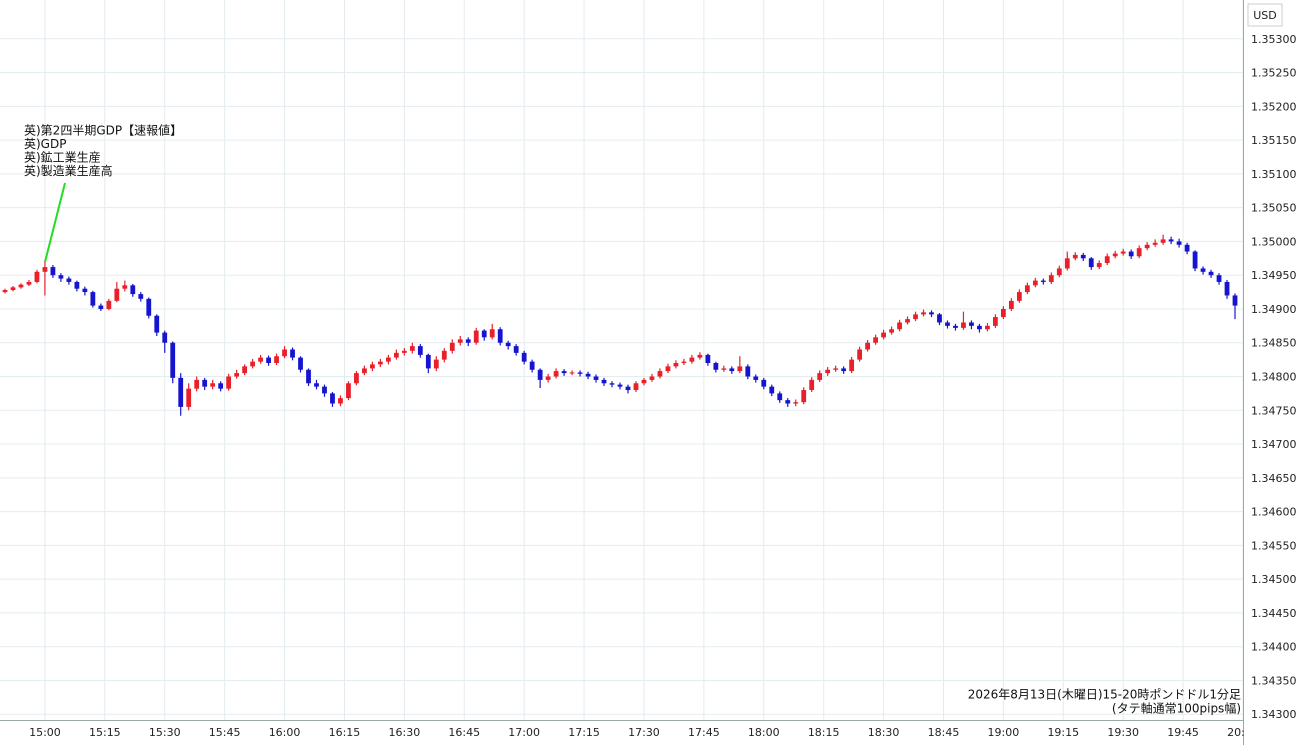  Describe the element at coordinates (1004, 732) in the screenshot. I see `x-tick-label: 19:00` at that location.